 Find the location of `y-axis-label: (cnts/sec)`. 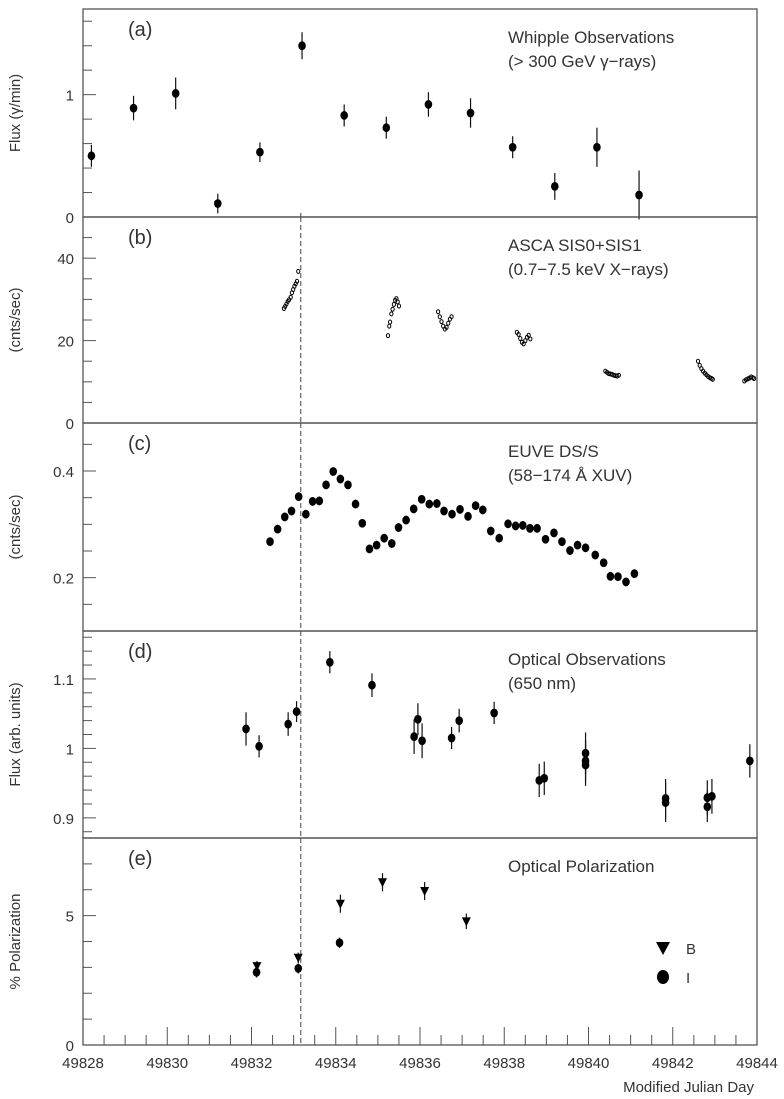

y-axis-label: (cnts/sec) is located at coordinates (15, 319).